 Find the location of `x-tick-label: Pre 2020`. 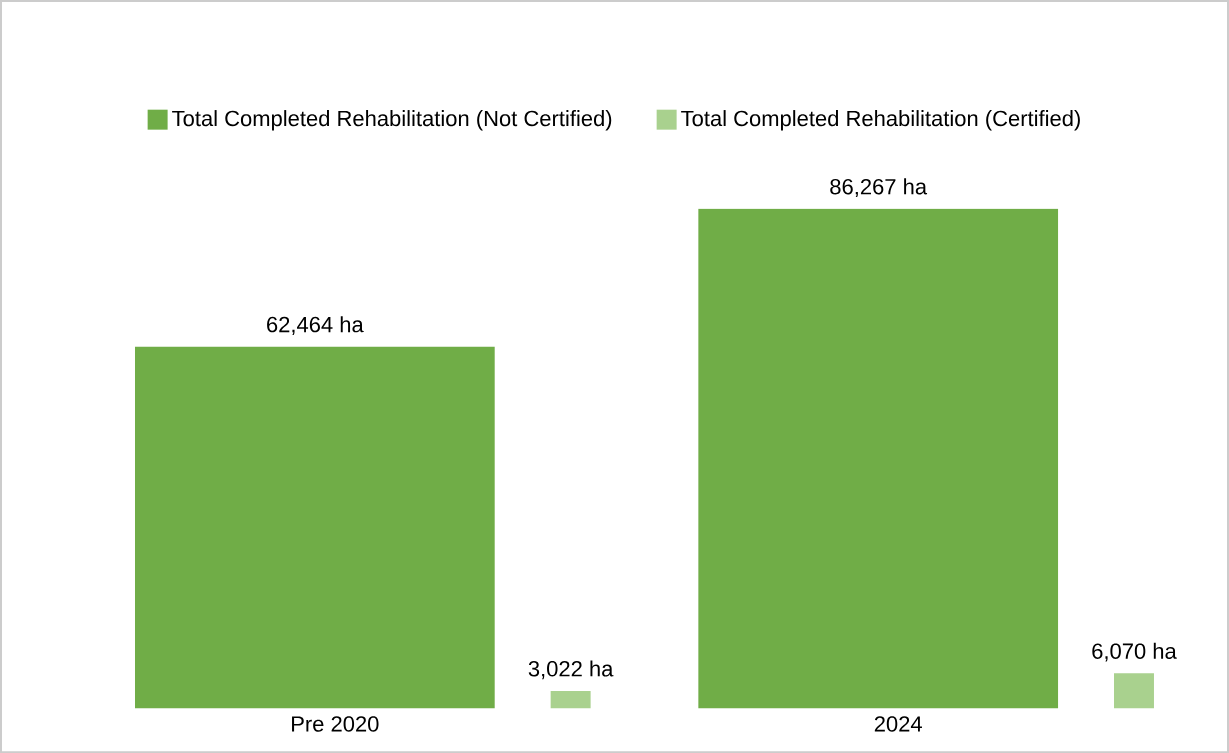

x-tick-label: Pre 2020 is located at coordinates (335, 723).